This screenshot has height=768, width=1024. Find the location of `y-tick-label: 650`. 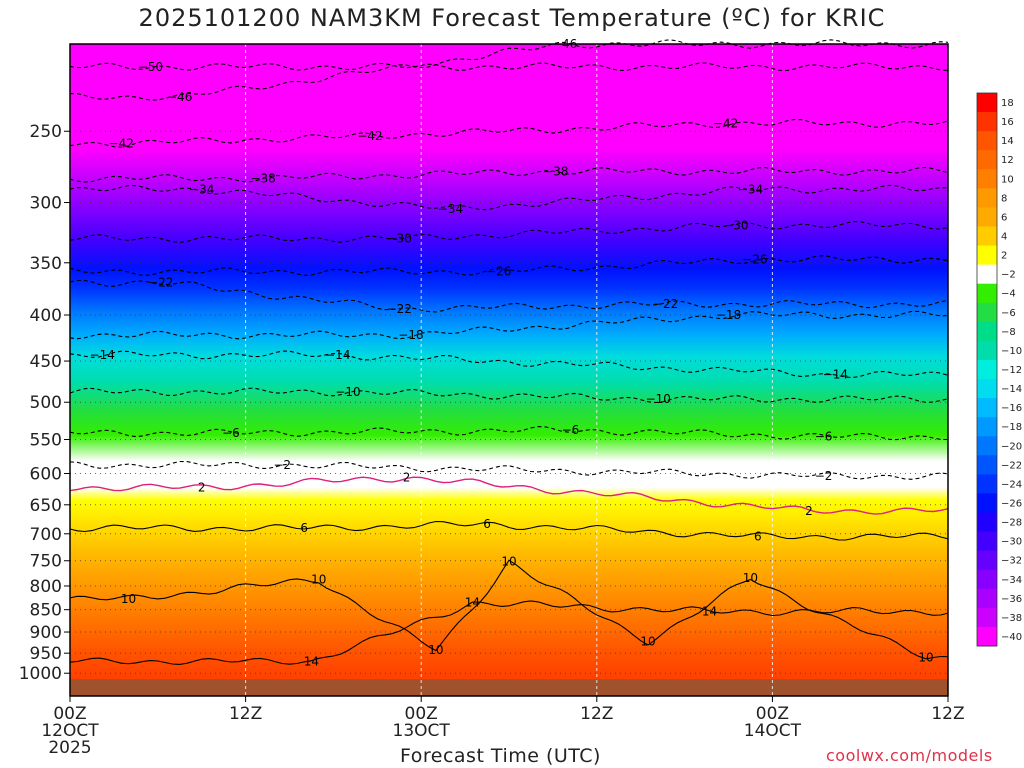

y-tick-label: 650 is located at coordinates (46, 506).